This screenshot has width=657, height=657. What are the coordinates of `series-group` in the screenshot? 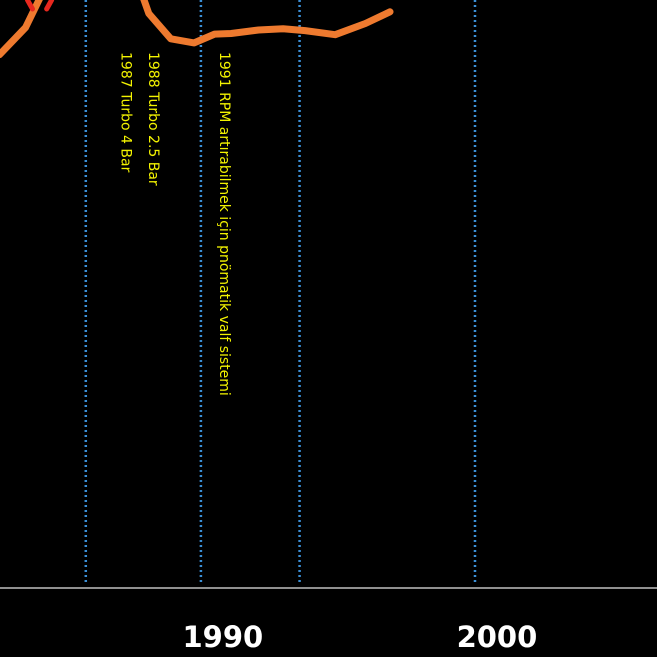 It's located at (197, 29).